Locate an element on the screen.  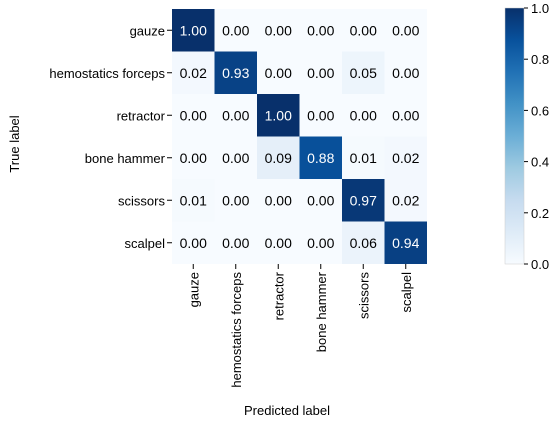
x-tick-label: bone hammer is located at coordinates (321, 311).